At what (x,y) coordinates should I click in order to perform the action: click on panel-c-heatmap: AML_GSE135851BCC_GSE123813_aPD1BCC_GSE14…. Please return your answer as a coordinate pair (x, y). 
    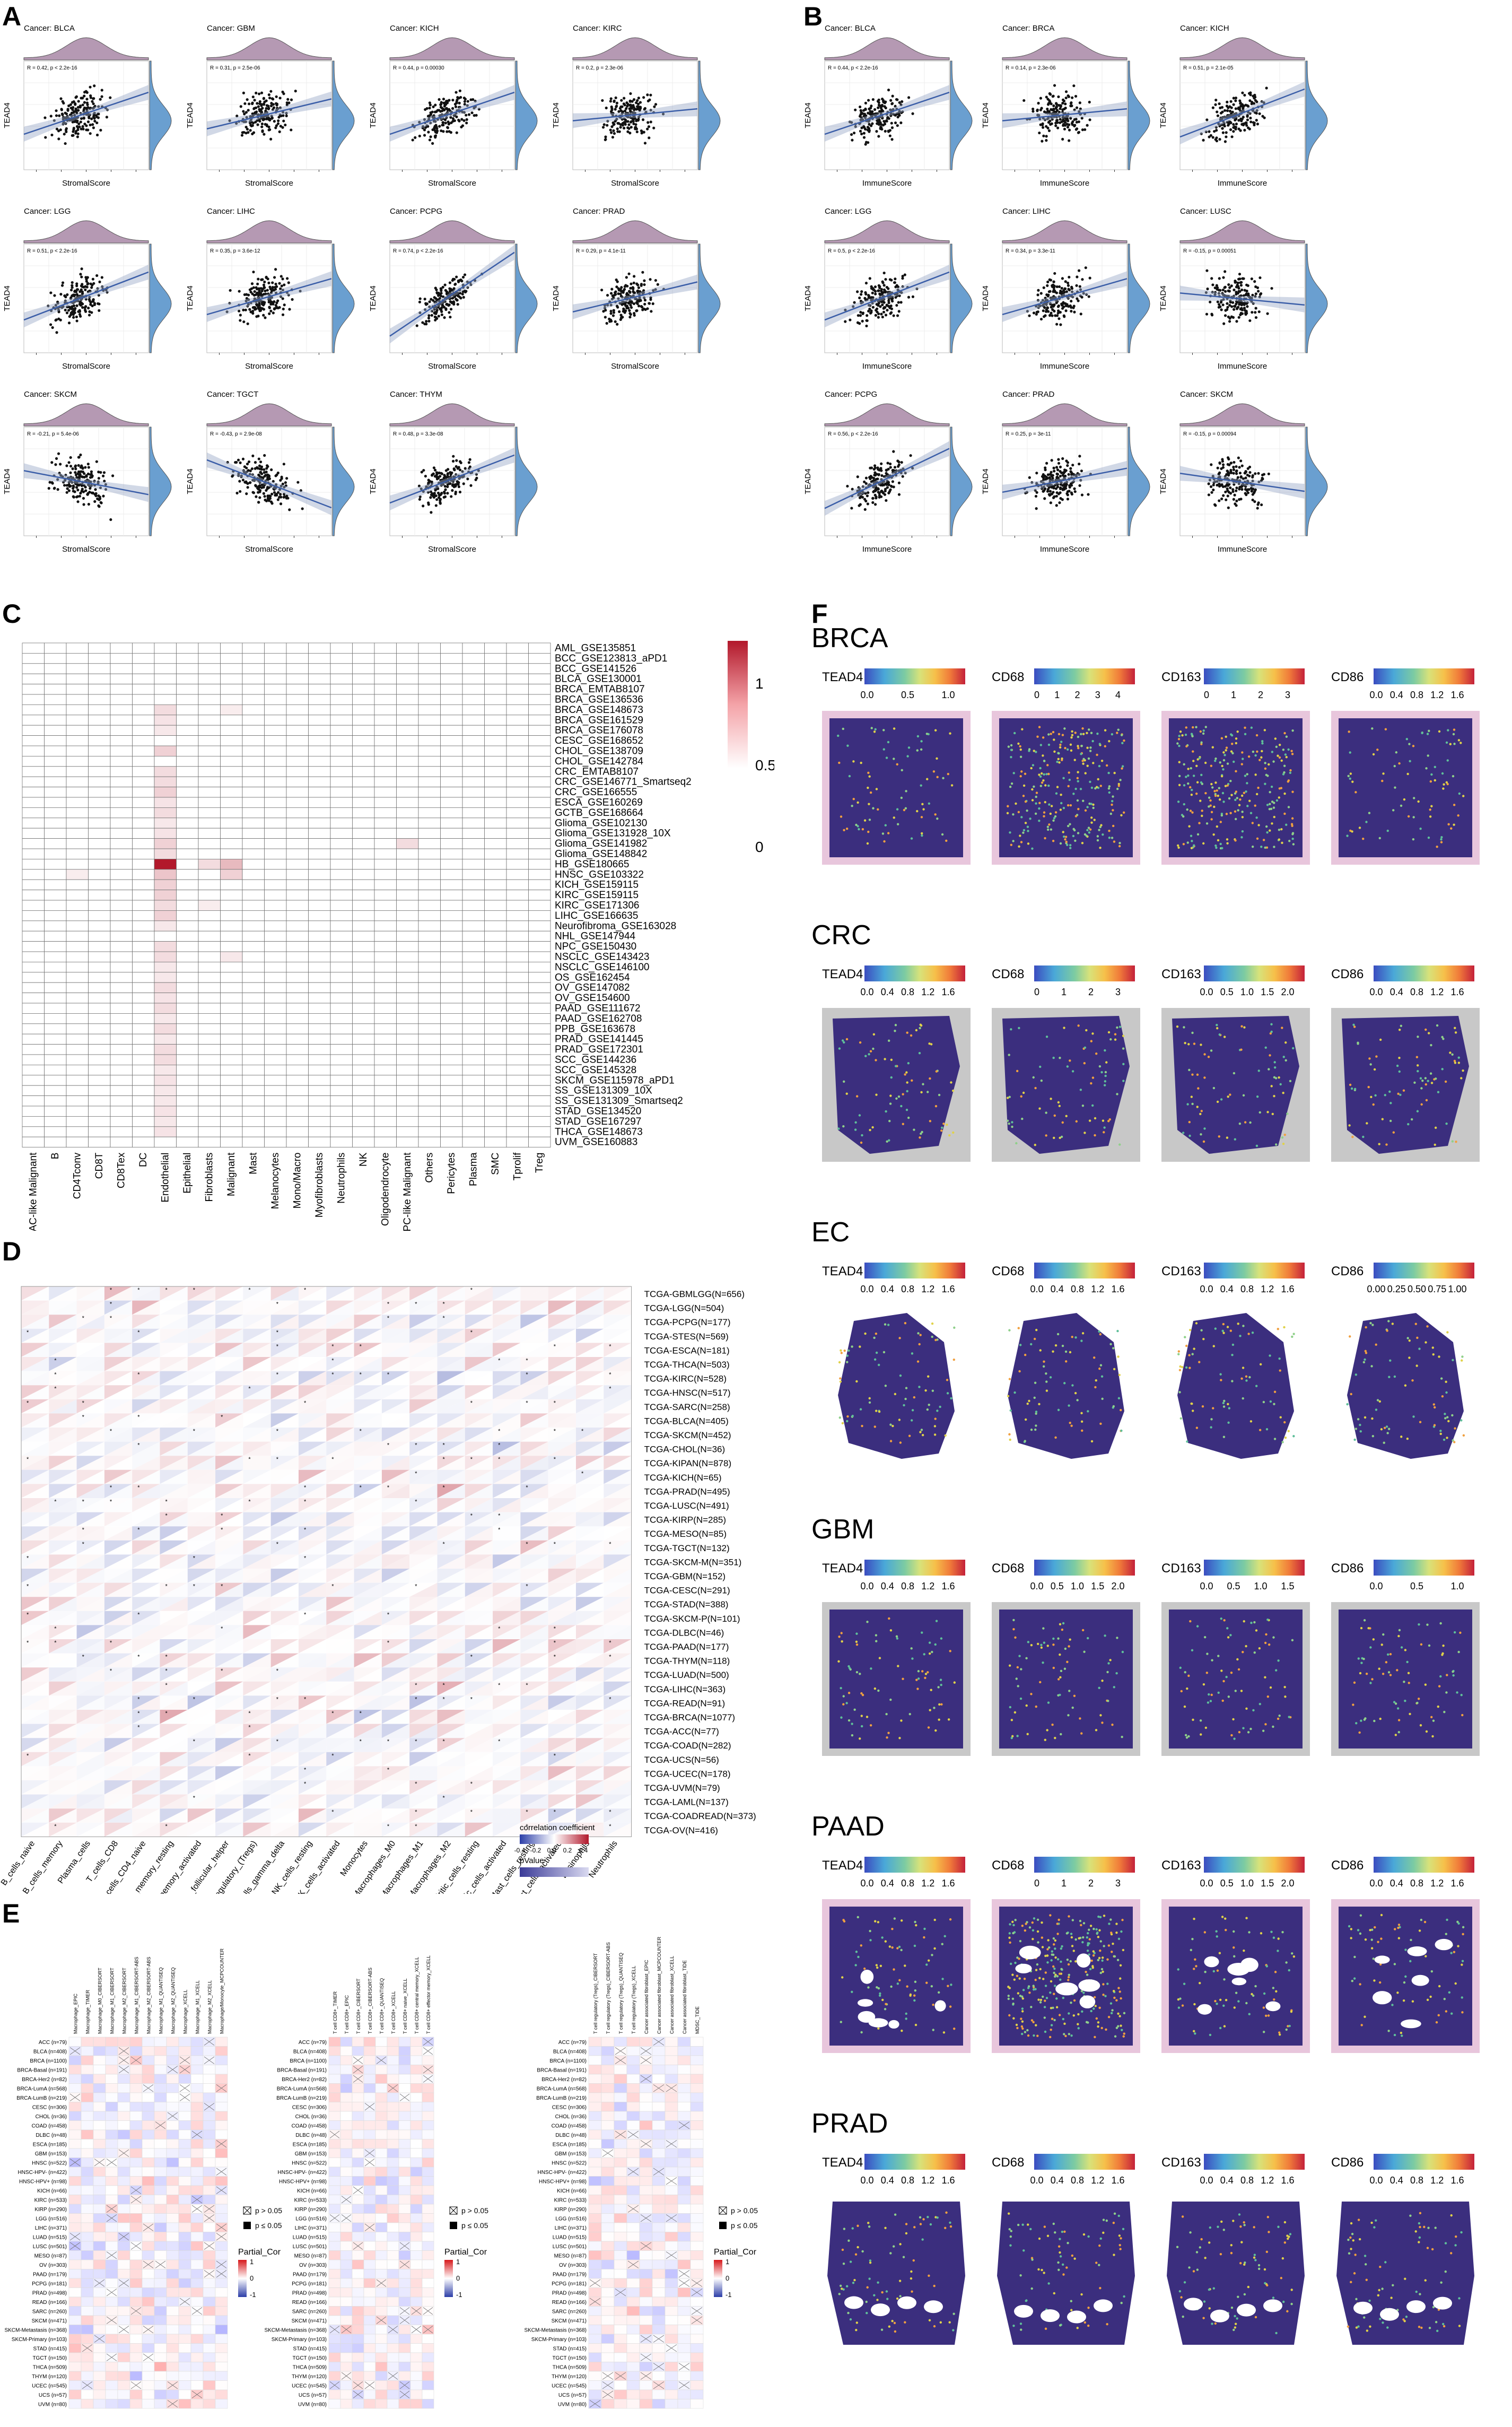
    Looking at the image, I should click on (398, 936).